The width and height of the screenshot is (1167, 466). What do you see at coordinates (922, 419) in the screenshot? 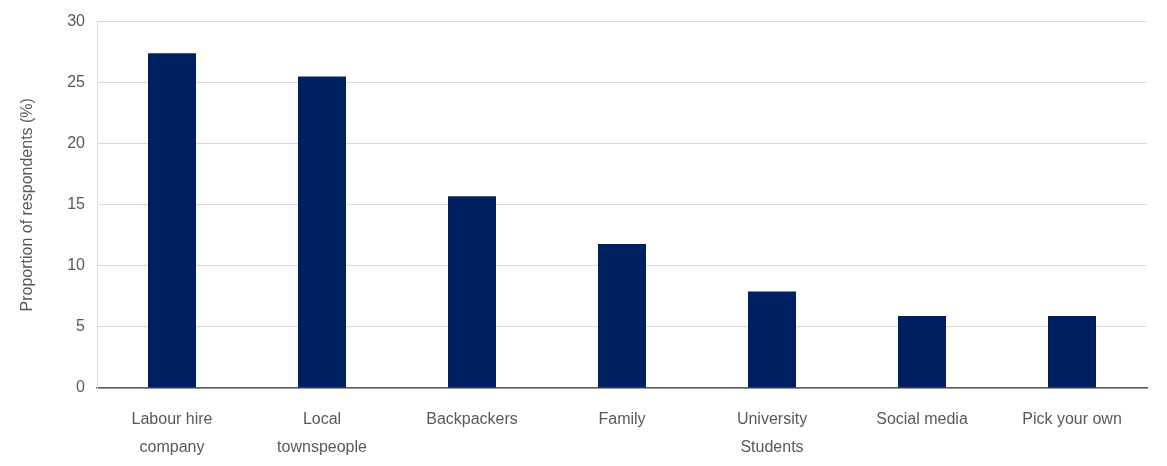
I see `x-tick-label: Social media` at bounding box center [922, 419].